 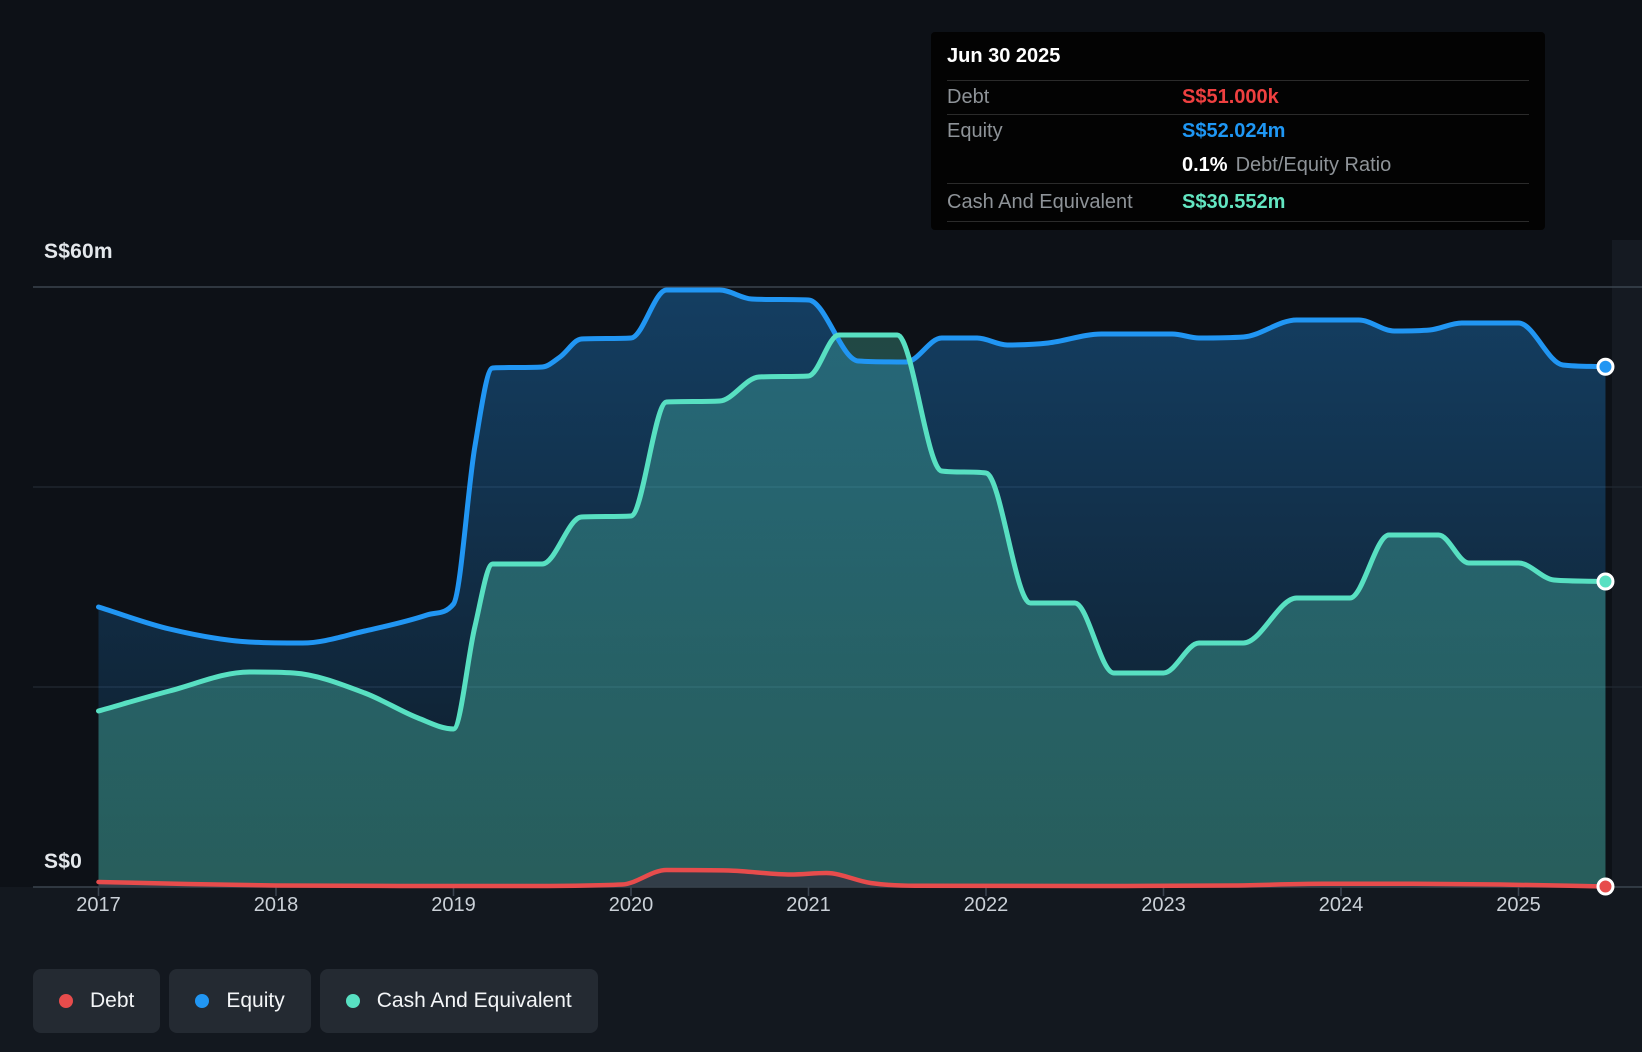 I want to click on tooltip-cash-label: Cash And Equivalent, so click(x=1040, y=202).